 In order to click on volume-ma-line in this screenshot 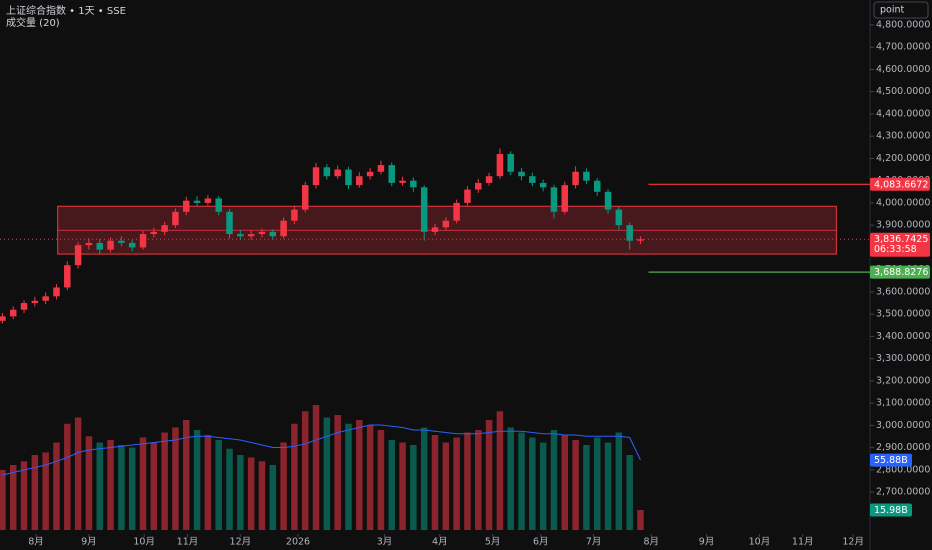, I will do `click(321, 450)`.